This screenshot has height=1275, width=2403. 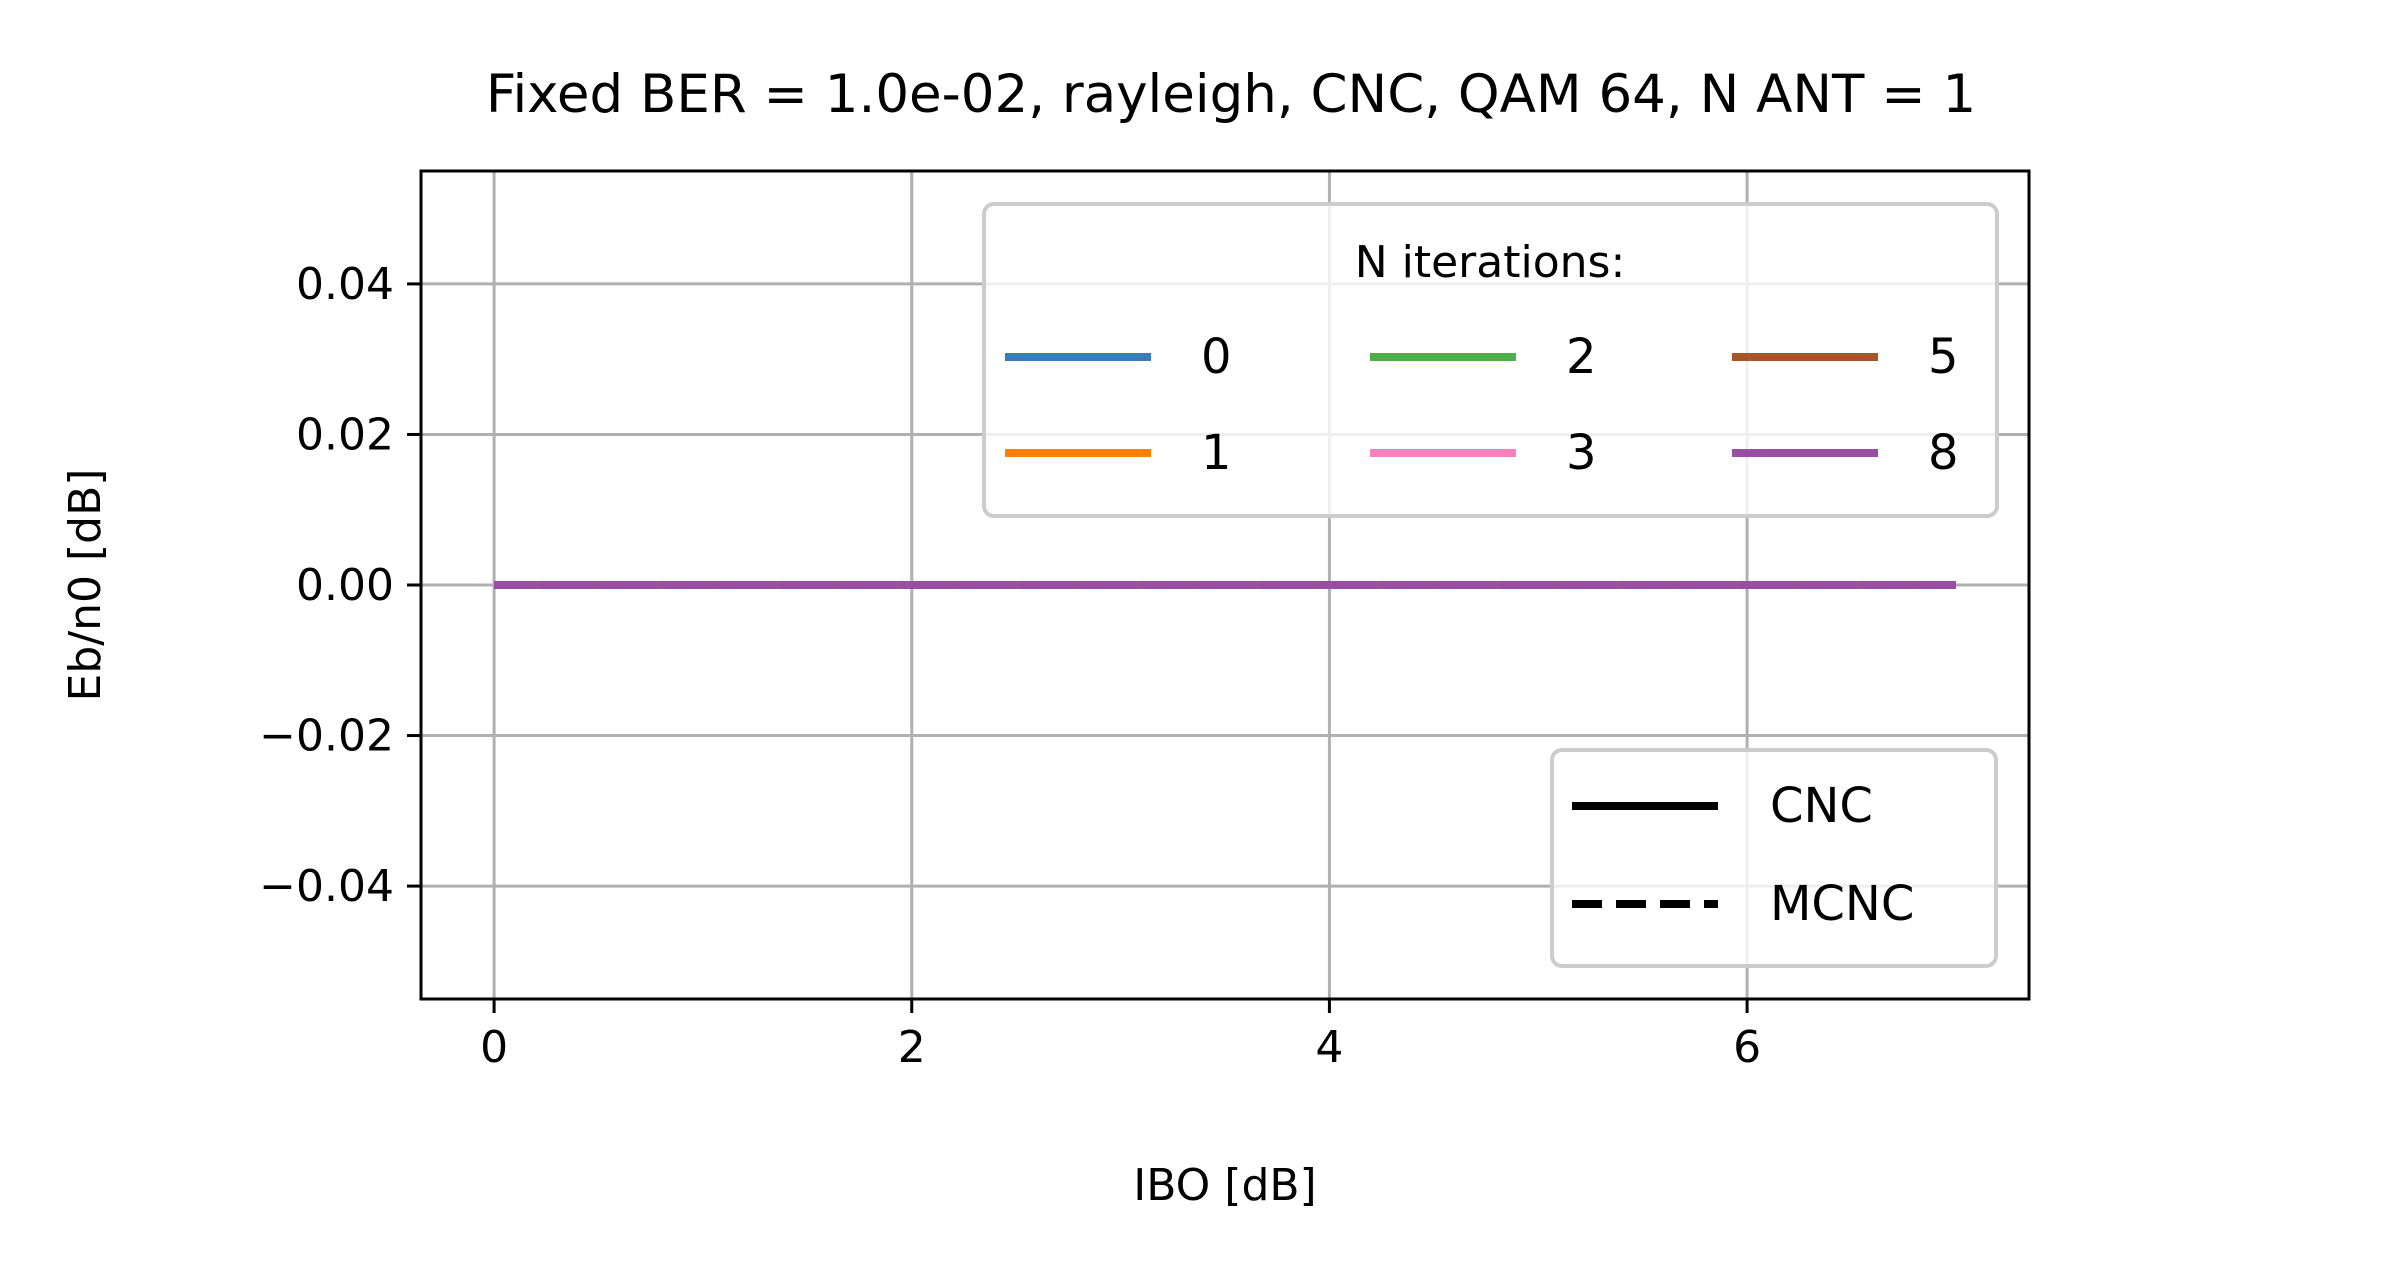 I want to click on y-tick-label: −0.02, so click(x=326, y=736).